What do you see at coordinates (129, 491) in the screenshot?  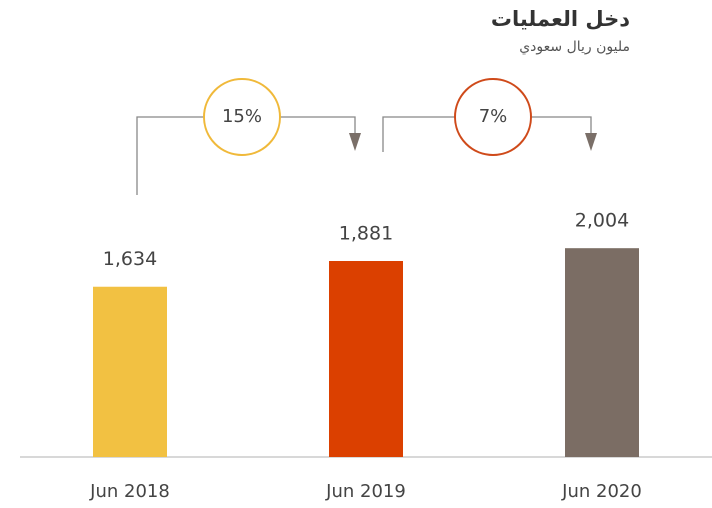 I see `x-tick-label: Jun 2018` at bounding box center [129, 491].